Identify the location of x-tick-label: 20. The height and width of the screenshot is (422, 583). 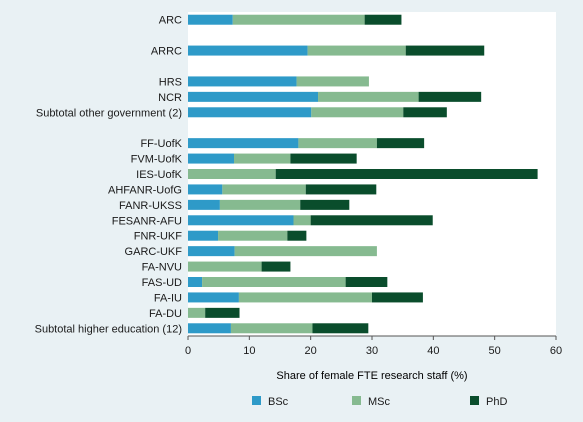
(311, 351).